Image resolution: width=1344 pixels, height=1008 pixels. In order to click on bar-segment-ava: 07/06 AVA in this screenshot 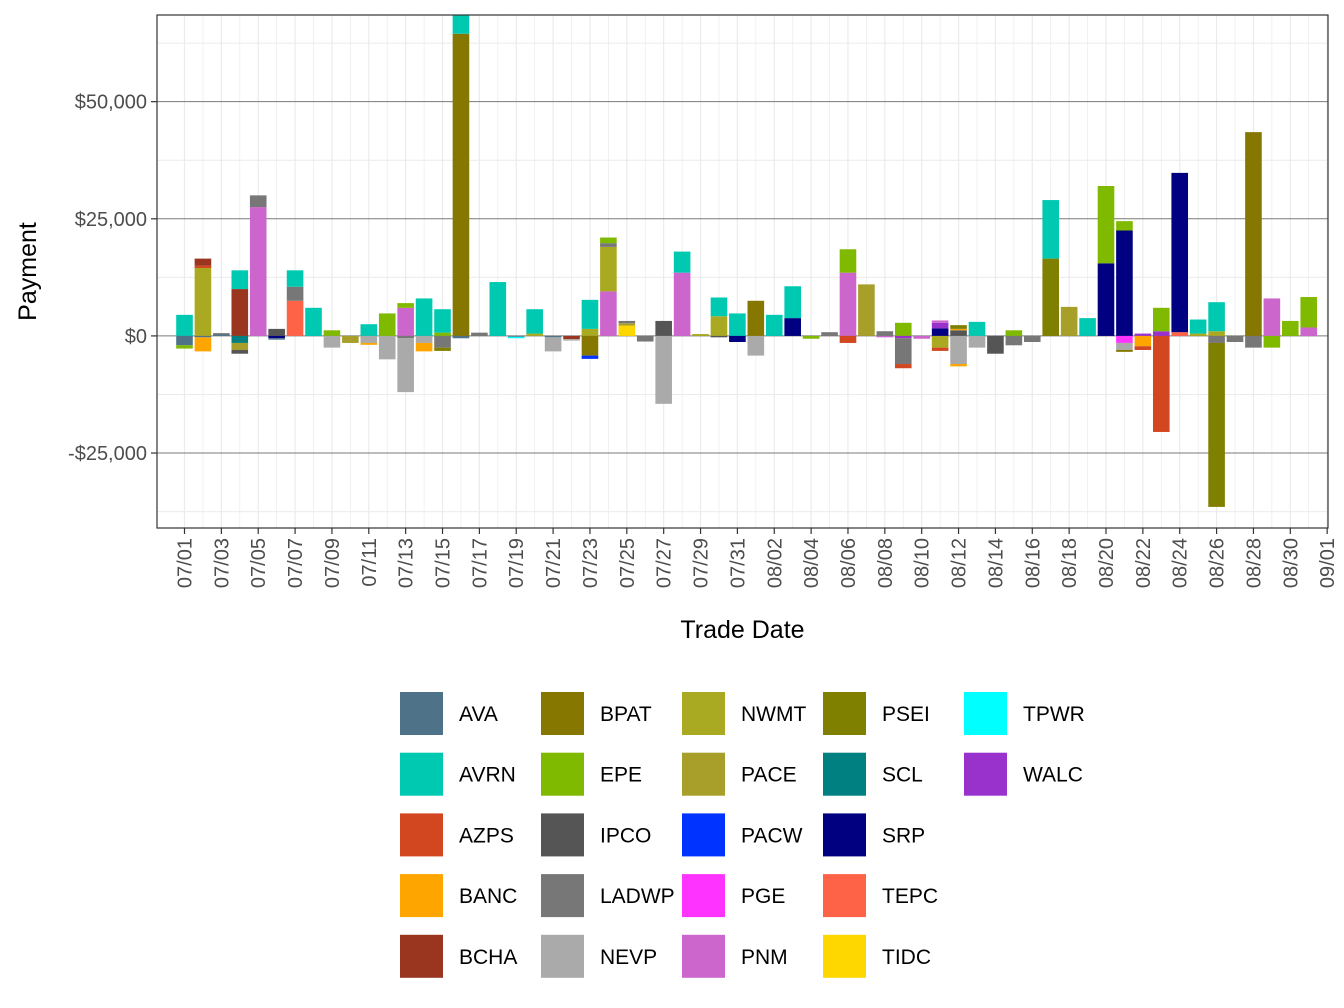, I will do `click(276, 339)`.